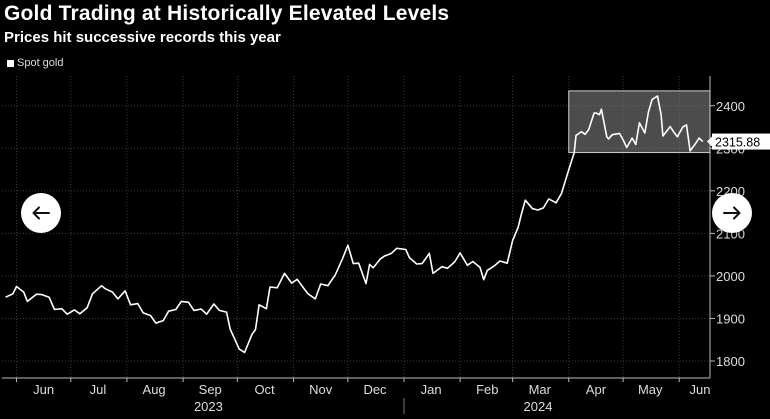 The width and height of the screenshot is (770, 419). I want to click on x-tick-label: Feb, so click(487, 389).